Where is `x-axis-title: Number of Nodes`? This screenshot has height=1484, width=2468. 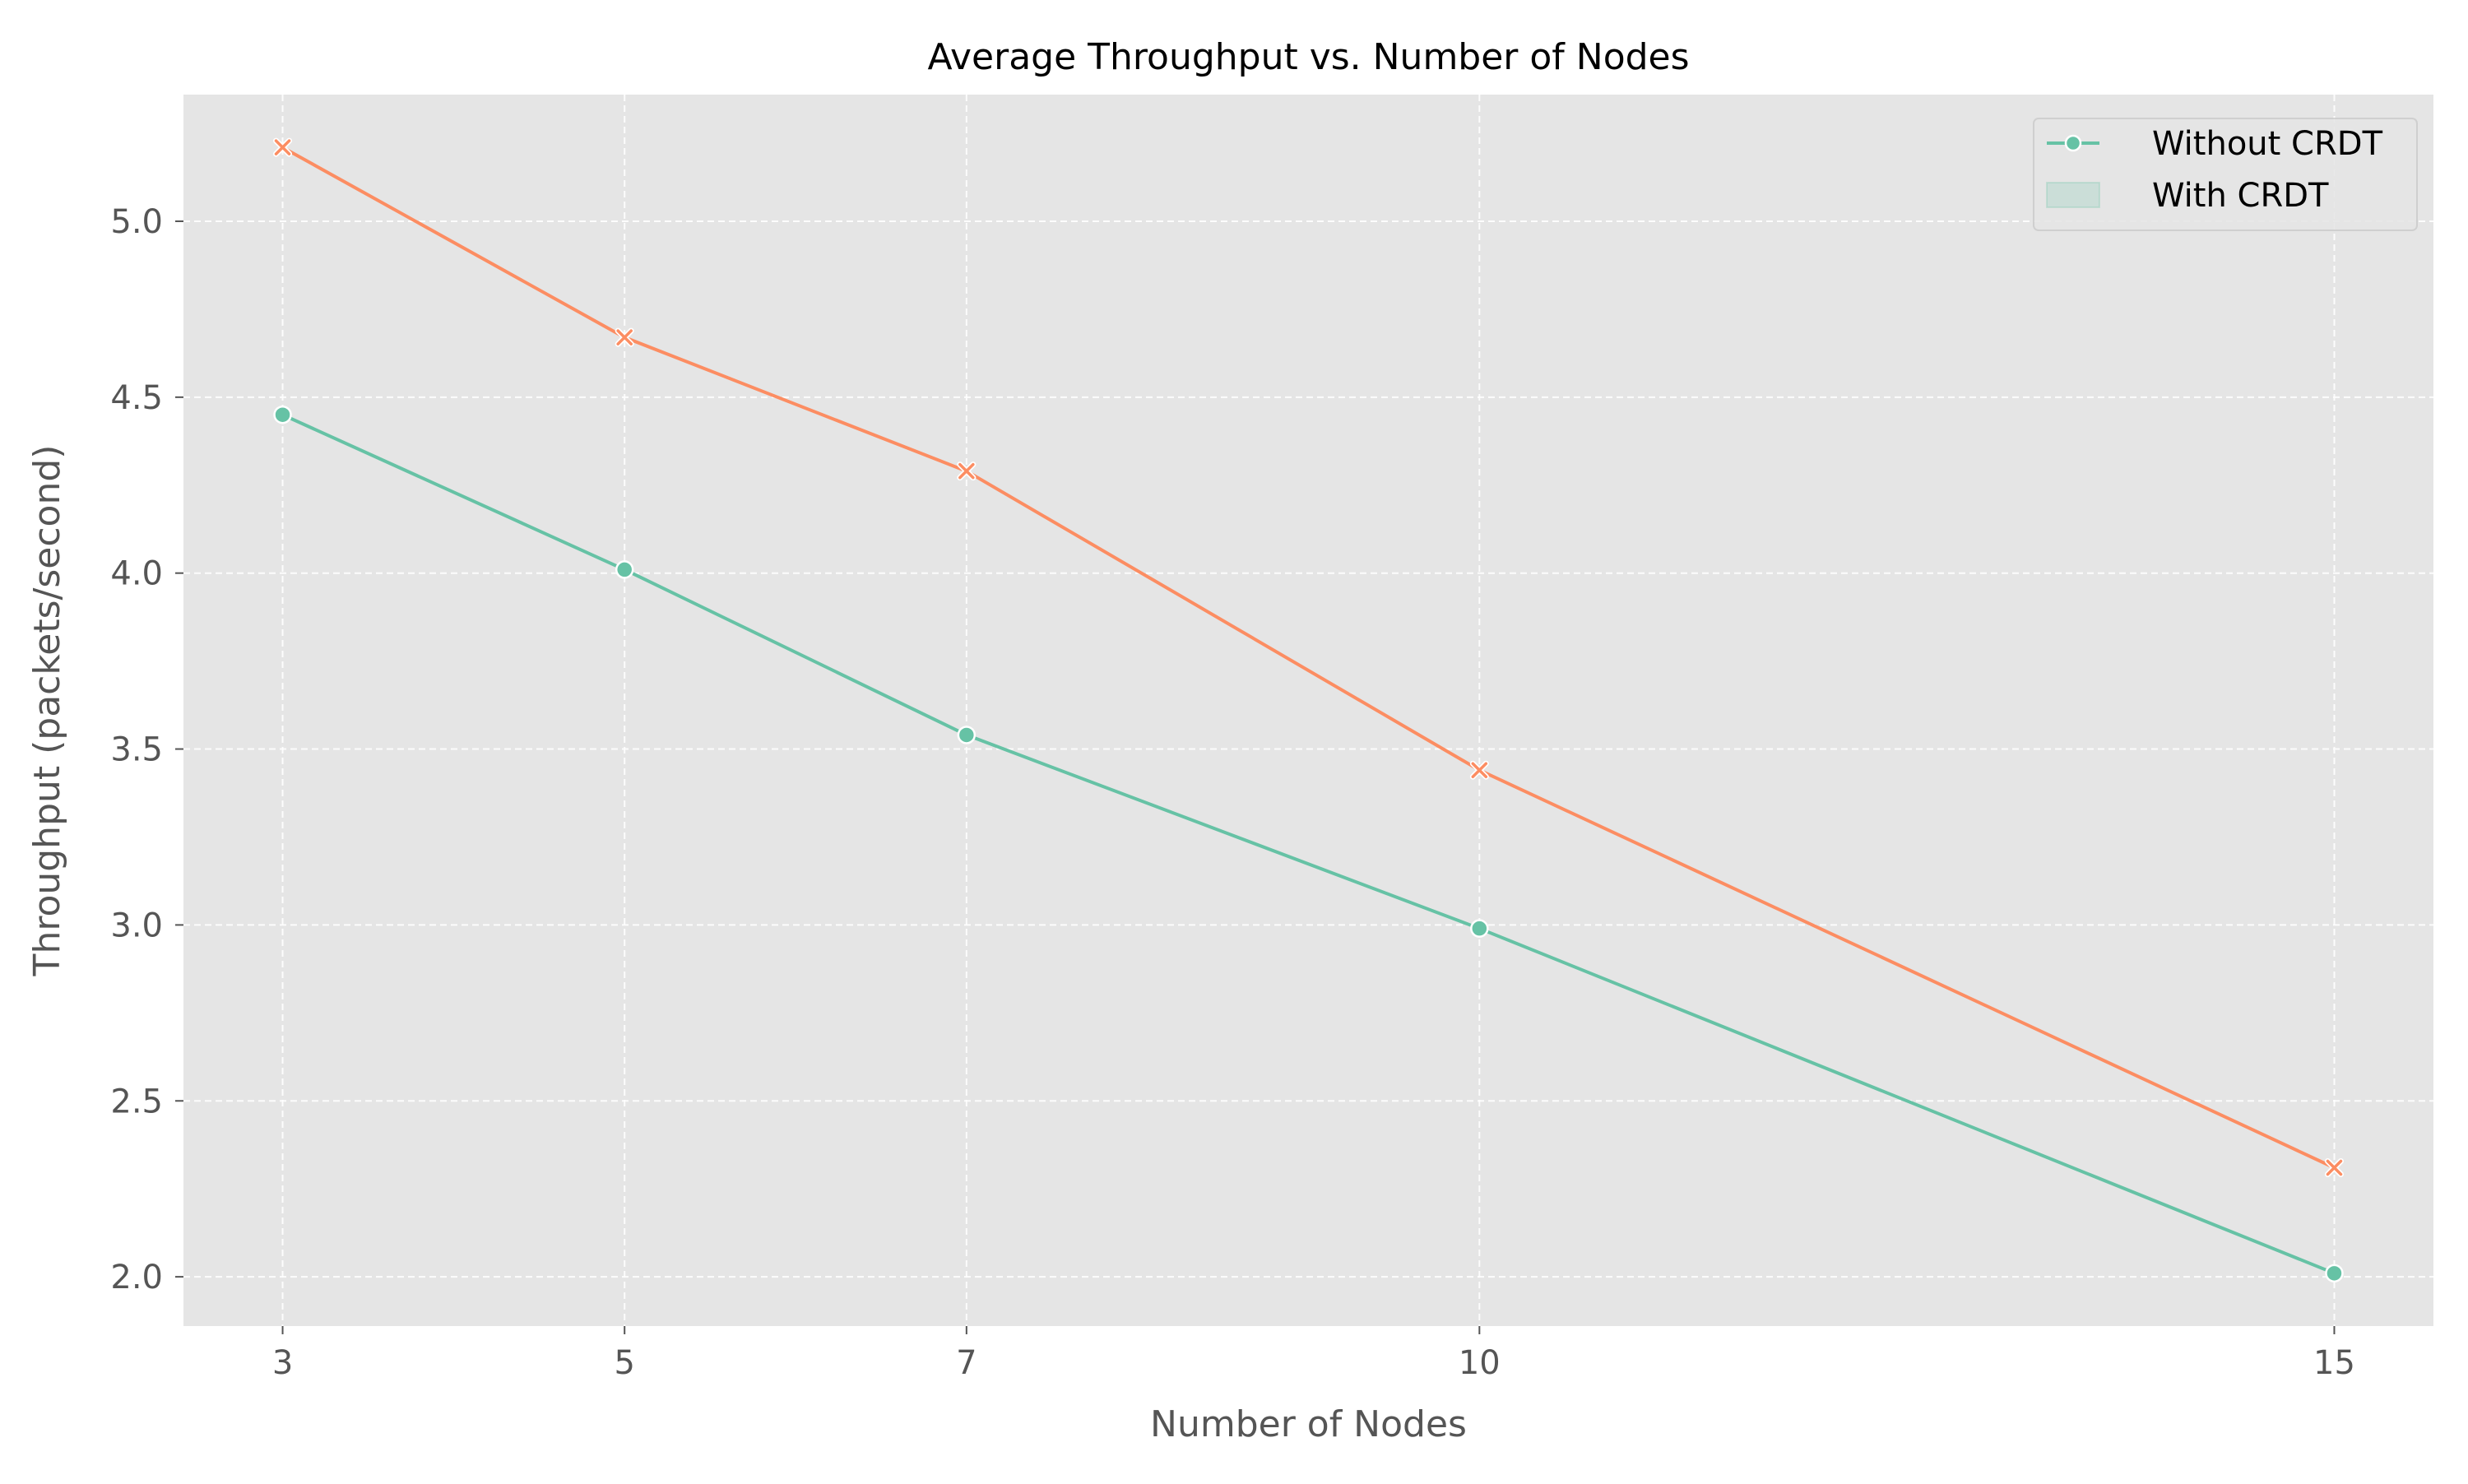 x-axis-title: Number of Nodes is located at coordinates (1308, 1424).